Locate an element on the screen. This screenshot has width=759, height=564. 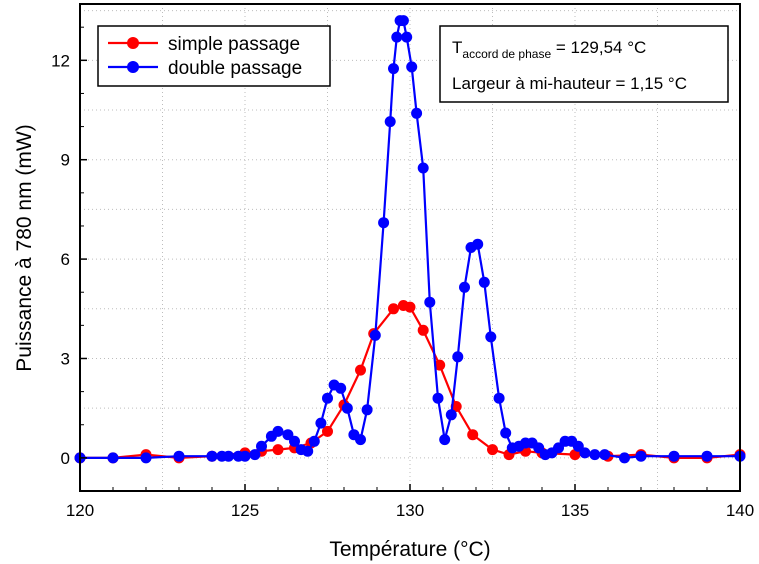
annotation-t-subscript: accord de phase is located at coordinates (506, 54).